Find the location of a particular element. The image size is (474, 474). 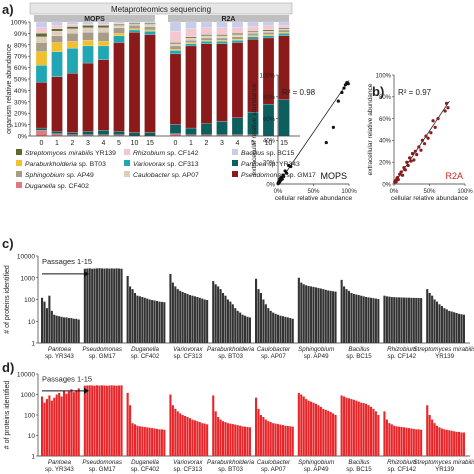

panel-d-group-label-sub: sp. AP07 is located at coordinates (273, 469).